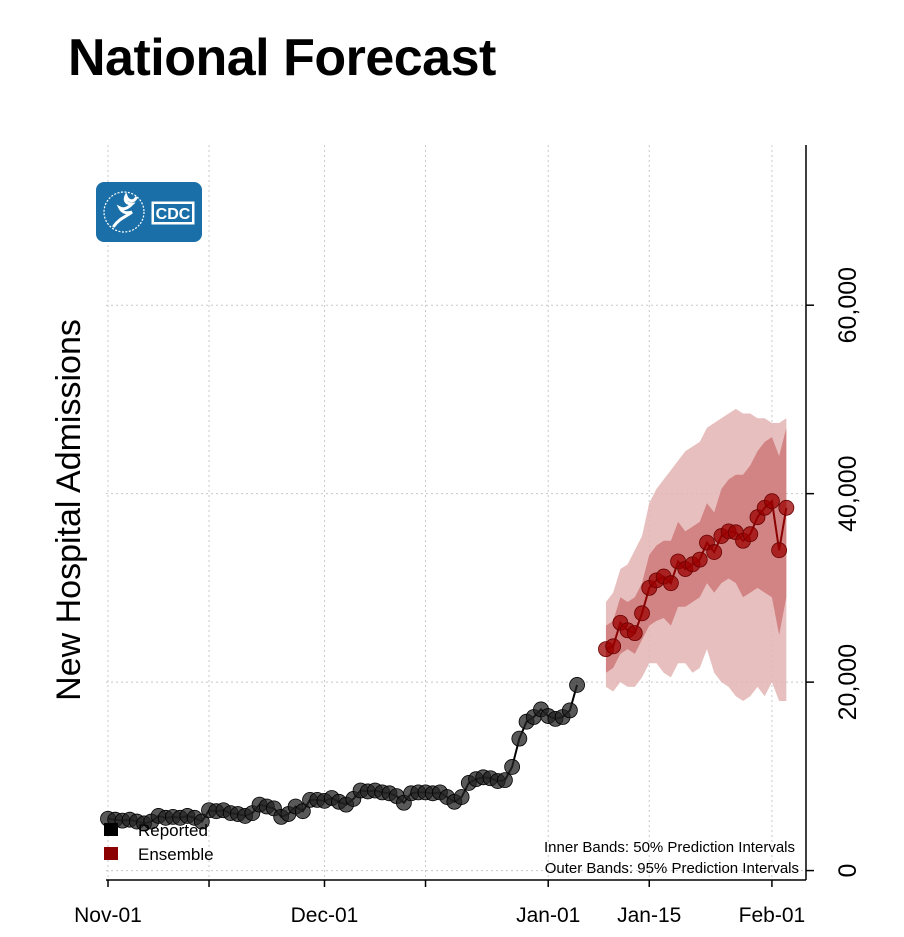 The image size is (904, 937). I want to click on logo-background, so click(149, 212).